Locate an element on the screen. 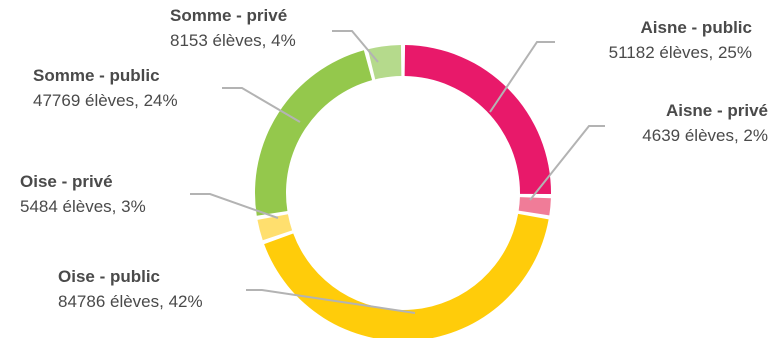 The height and width of the screenshot is (338, 770). donut-slice-somme-public is located at coordinates (314, 133).